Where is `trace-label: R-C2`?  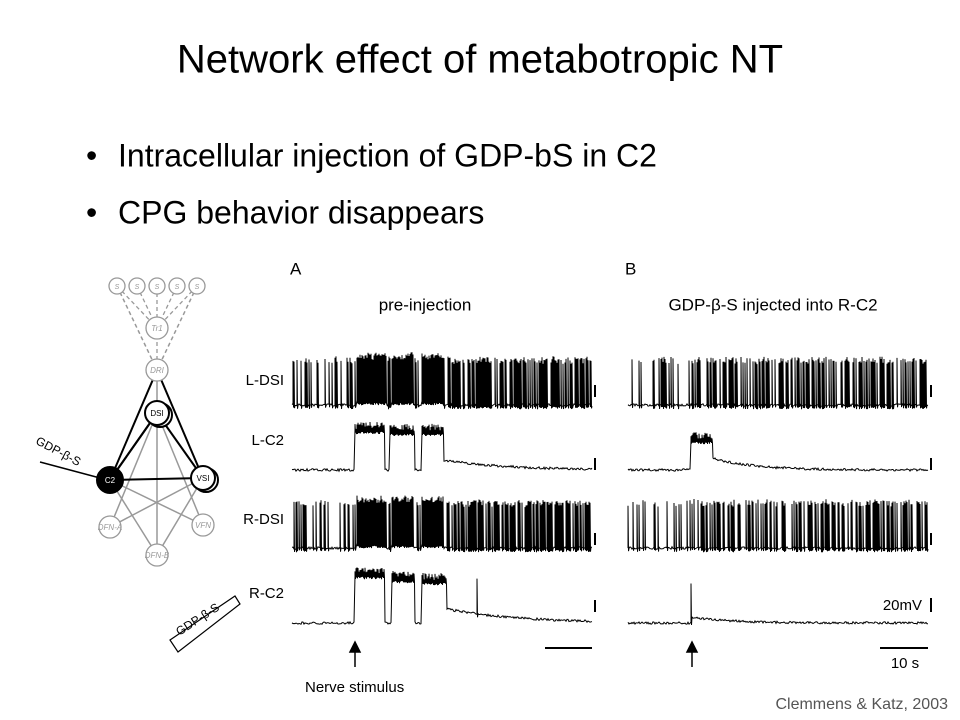 trace-label: R-C2 is located at coordinates (266, 593).